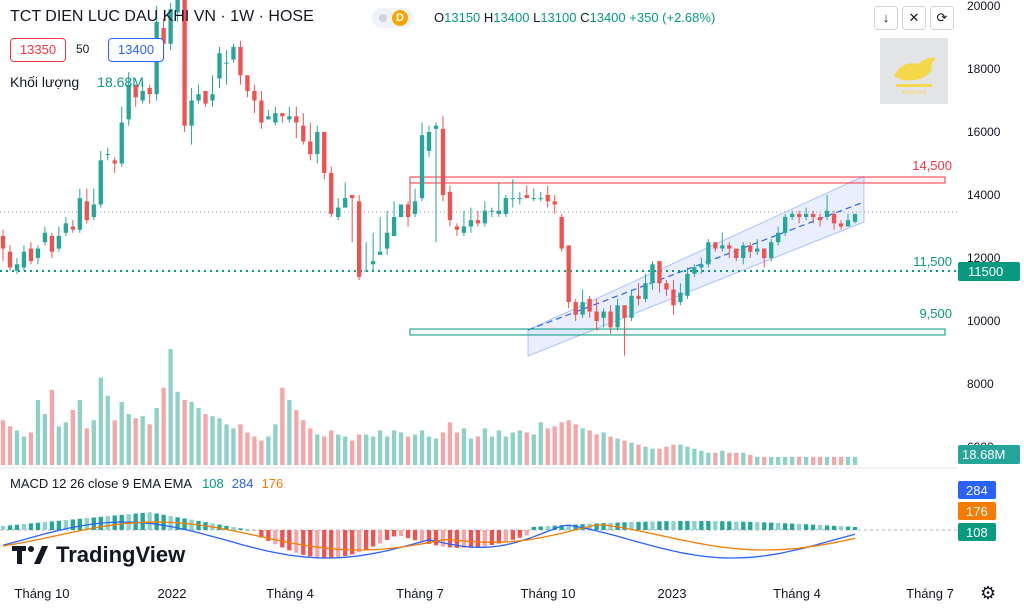 The width and height of the screenshot is (1024, 608). I want to click on macd-legend: MACD 12 26 close 9 EMA EMA 108 284 176, so click(146, 483).